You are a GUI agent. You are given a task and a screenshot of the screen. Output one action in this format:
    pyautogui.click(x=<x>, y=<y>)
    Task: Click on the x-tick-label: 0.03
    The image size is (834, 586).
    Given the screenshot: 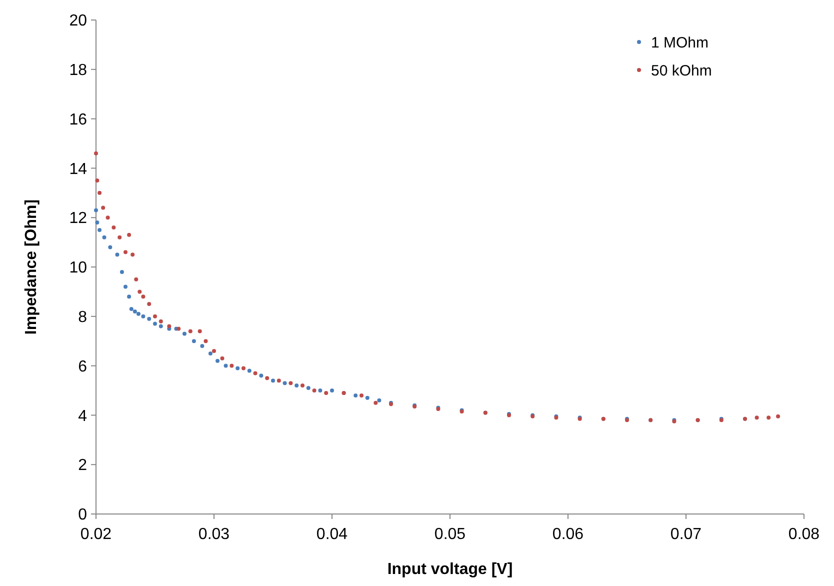 What is the action you would take?
    pyautogui.click(x=214, y=534)
    